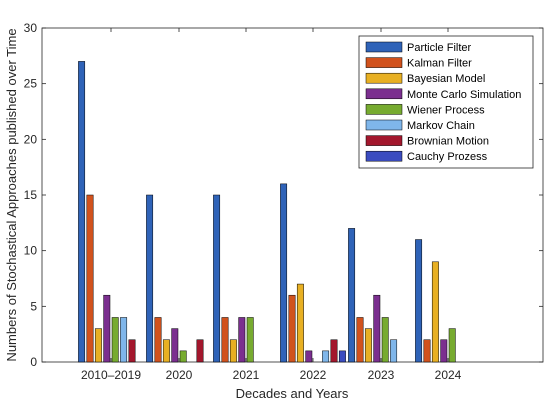 The width and height of the screenshot is (550, 402). What do you see at coordinates (111, 375) in the screenshot?
I see `x-tick-label: 2010–2019` at bounding box center [111, 375].